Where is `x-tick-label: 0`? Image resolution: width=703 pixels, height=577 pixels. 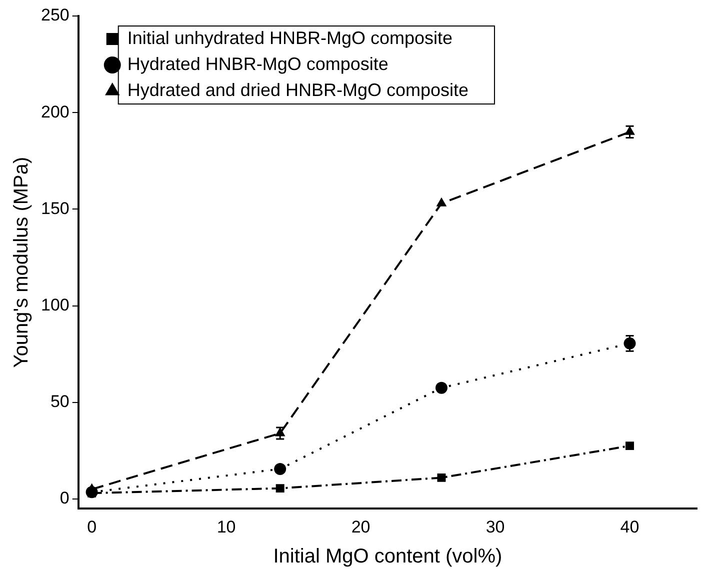
x-tick-label: 0 is located at coordinates (92, 526).